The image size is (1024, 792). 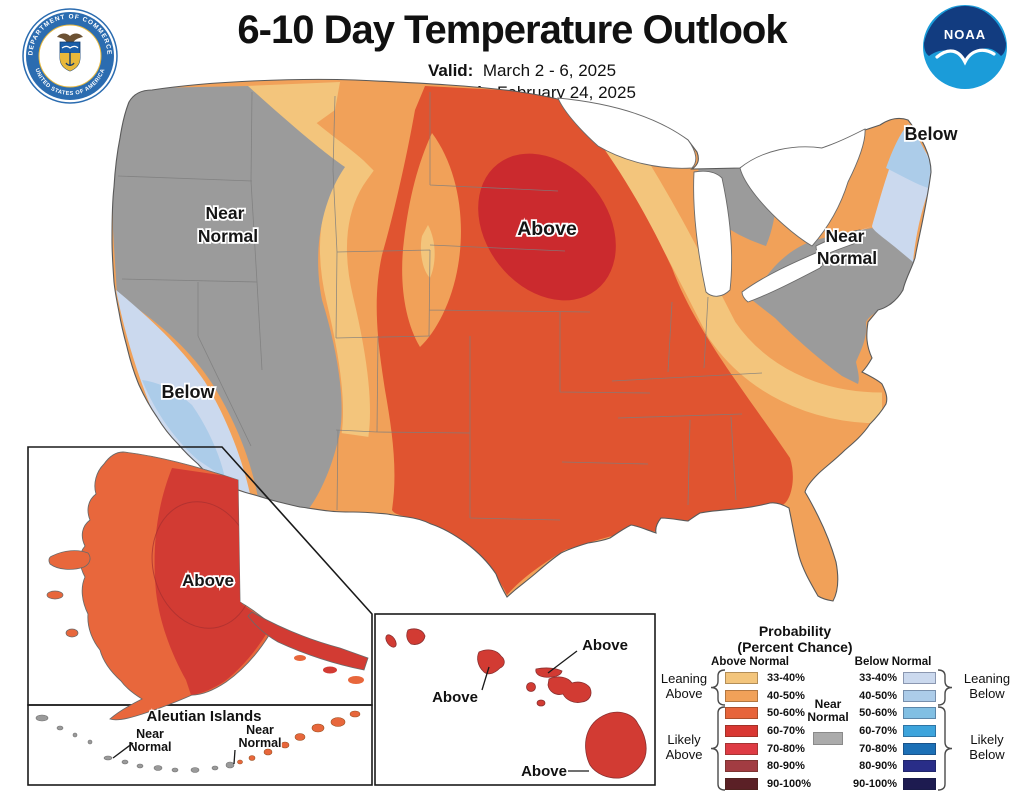 I want to click on label-aleutian-near2-line1: Near, so click(x=260, y=730).